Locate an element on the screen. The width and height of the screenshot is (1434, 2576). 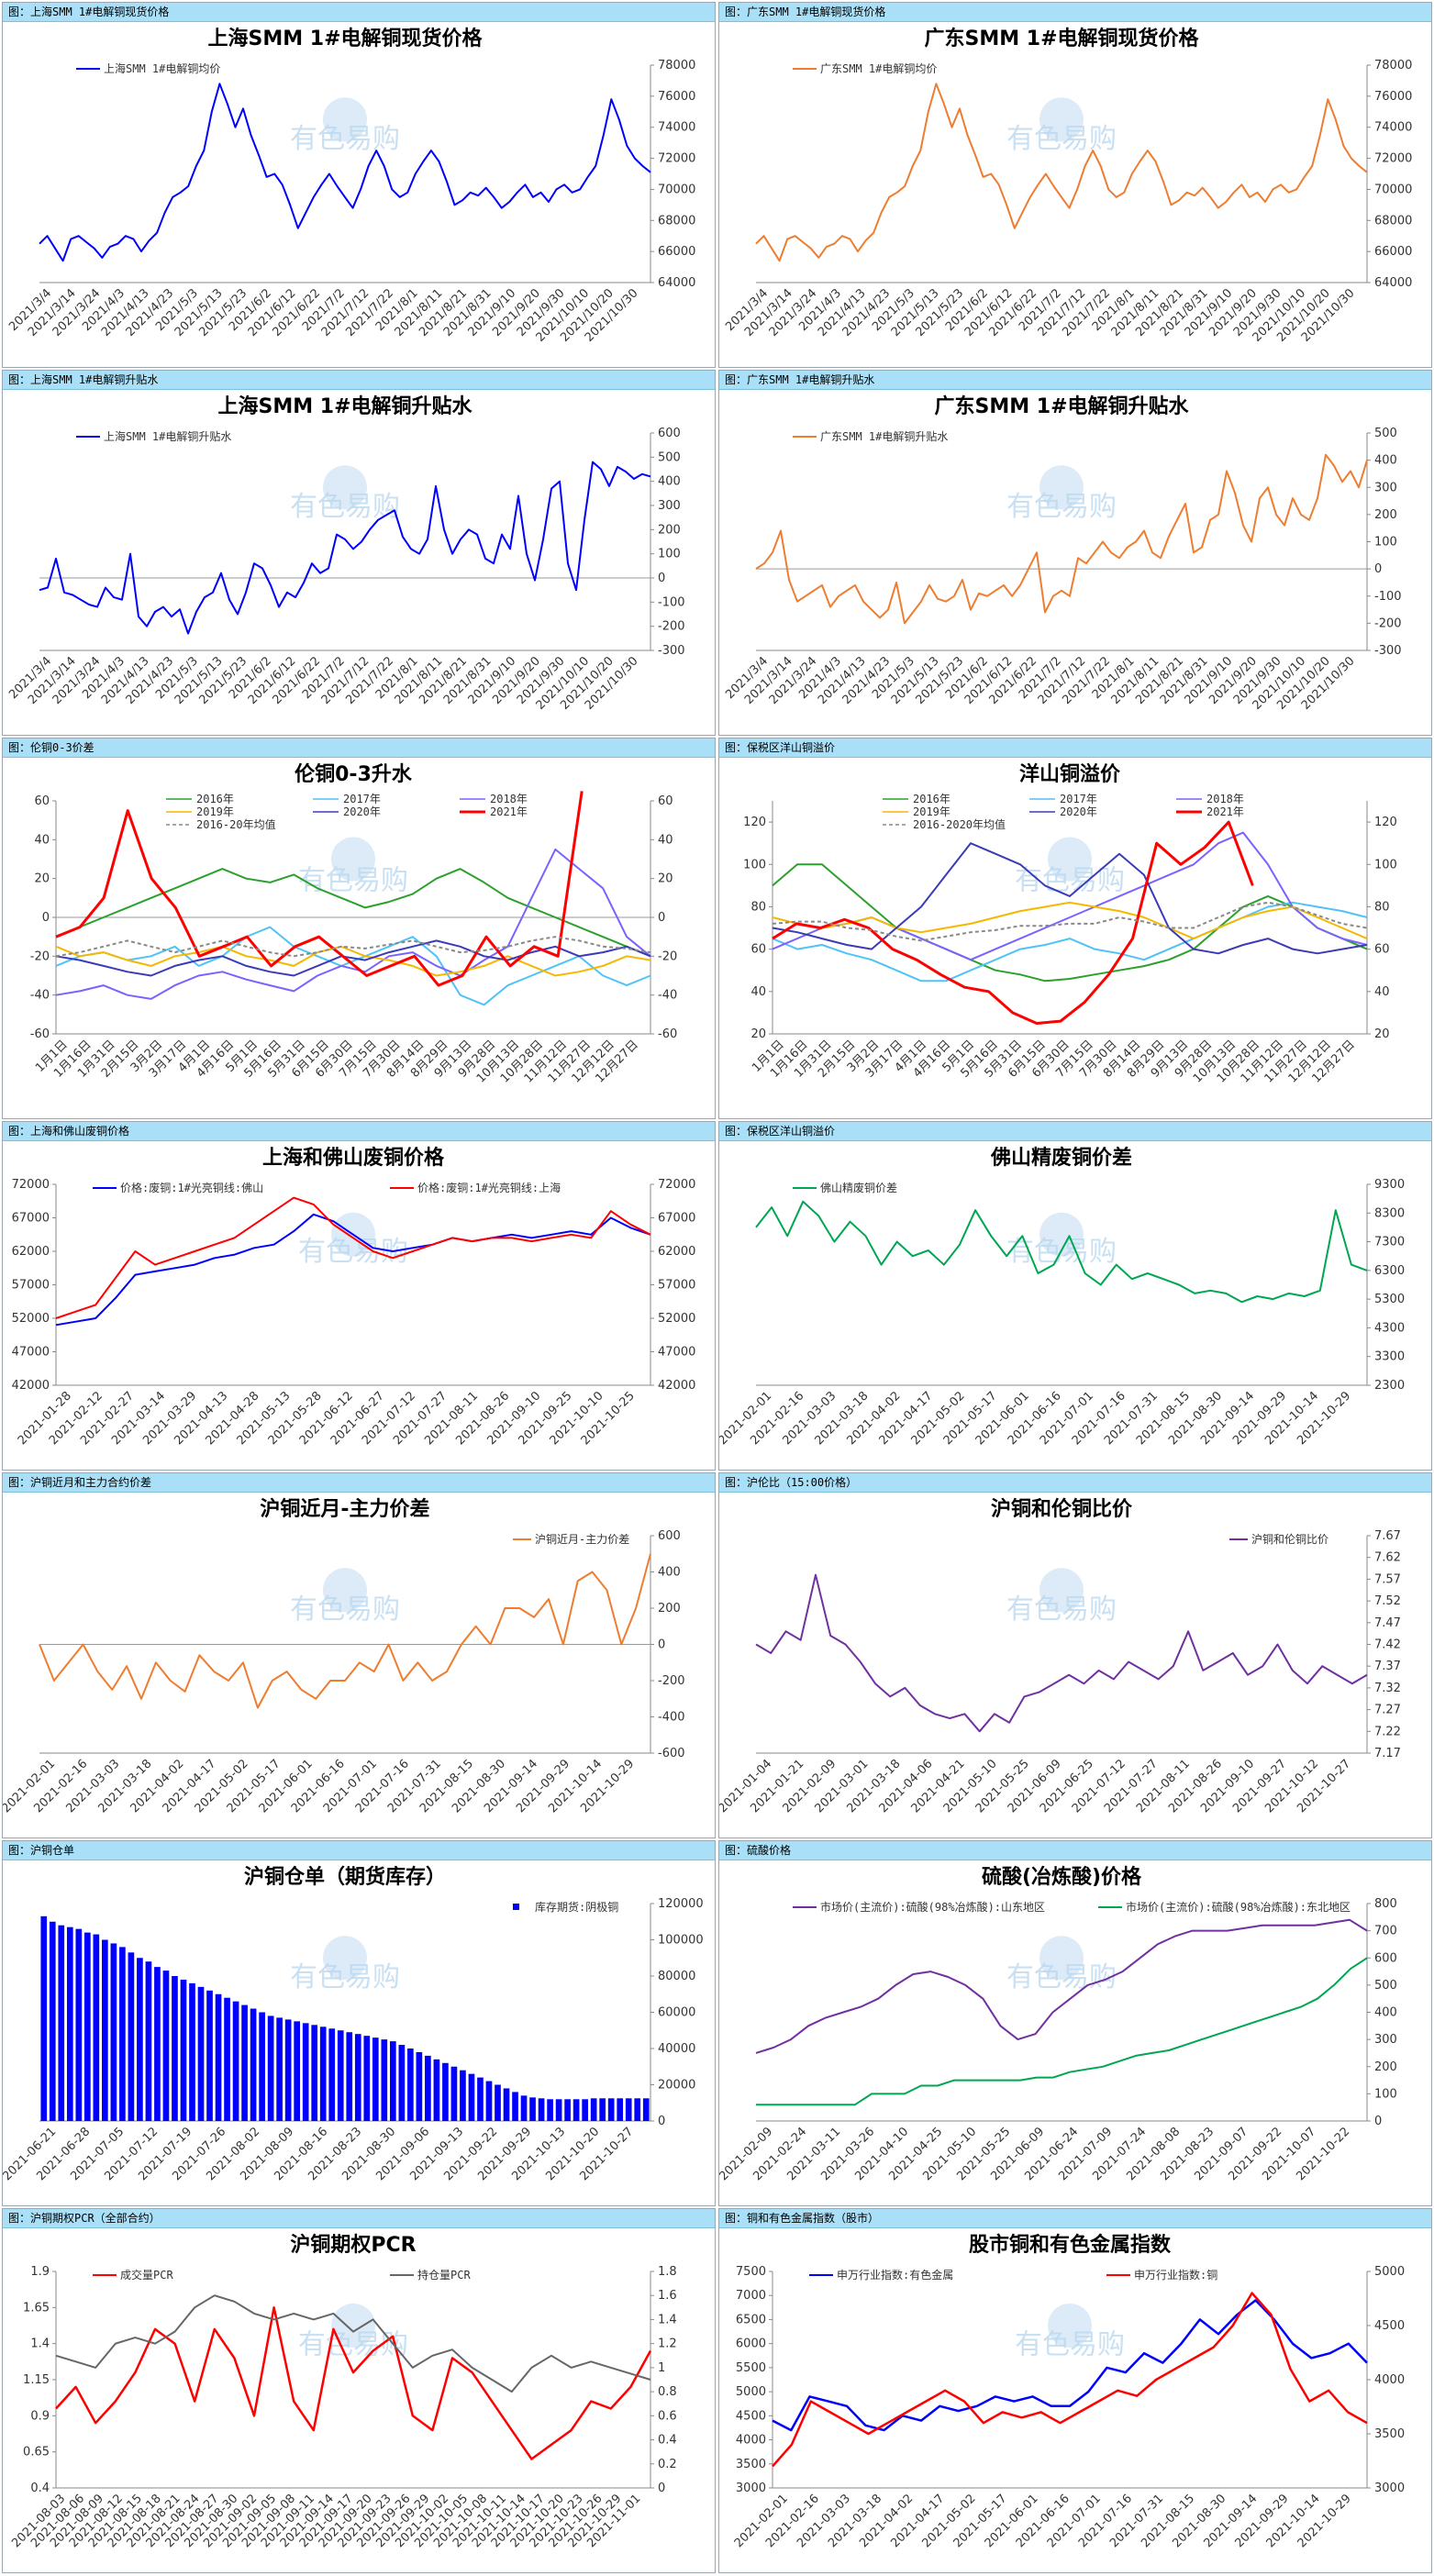
y-tick-label-left: 1.65 is located at coordinates (36, 2308).